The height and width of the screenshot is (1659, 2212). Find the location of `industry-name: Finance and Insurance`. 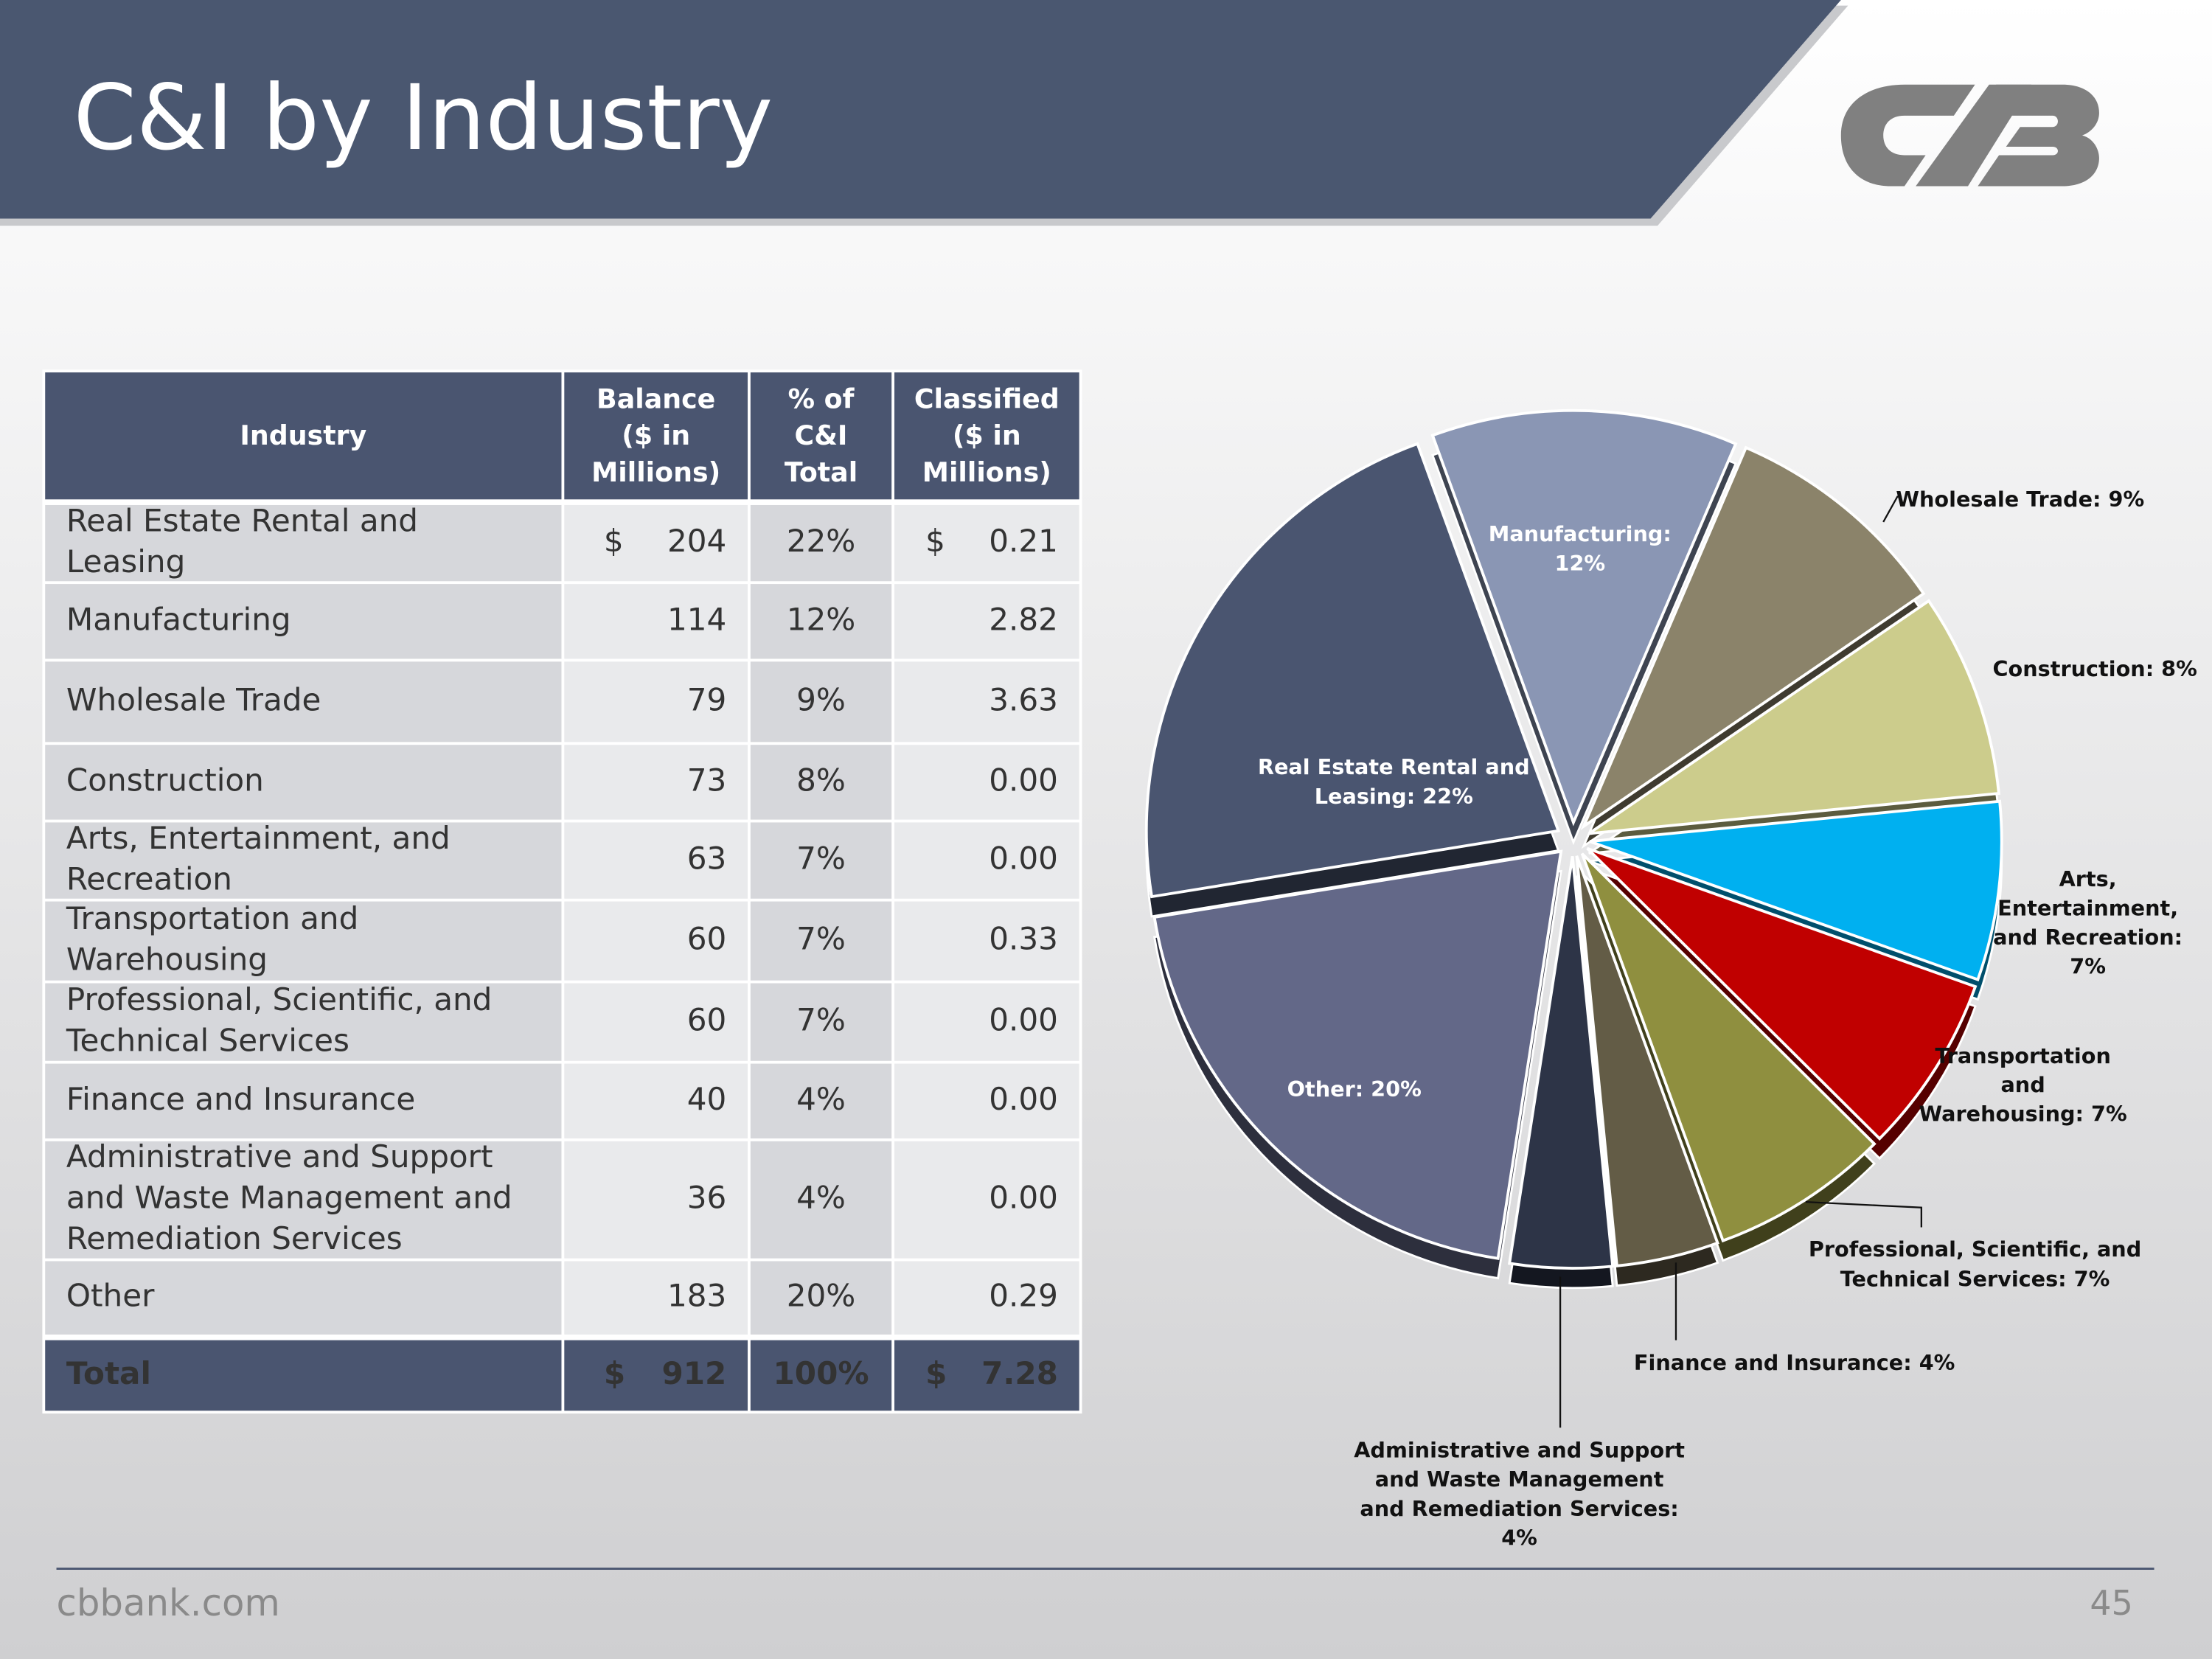

industry-name: Finance and Insurance is located at coordinates (240, 1099).